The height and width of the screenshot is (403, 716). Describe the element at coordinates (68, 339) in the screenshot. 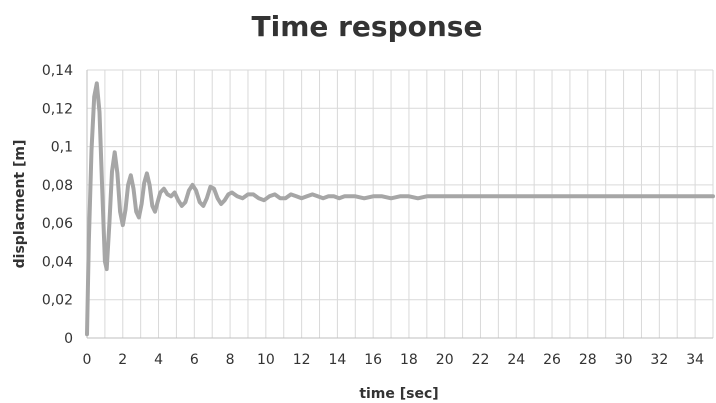

I see `y-tick-label: 0` at that location.